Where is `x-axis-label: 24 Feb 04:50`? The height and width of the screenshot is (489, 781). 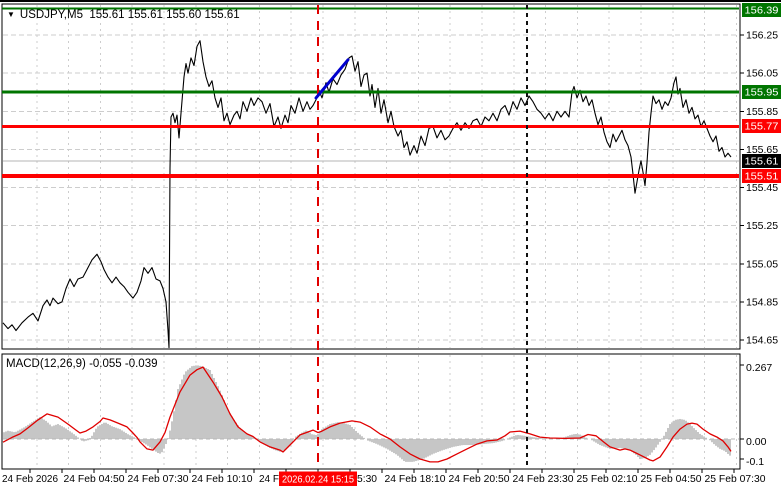 x-axis-label: 24 Feb 04:50 is located at coordinates (94, 479).